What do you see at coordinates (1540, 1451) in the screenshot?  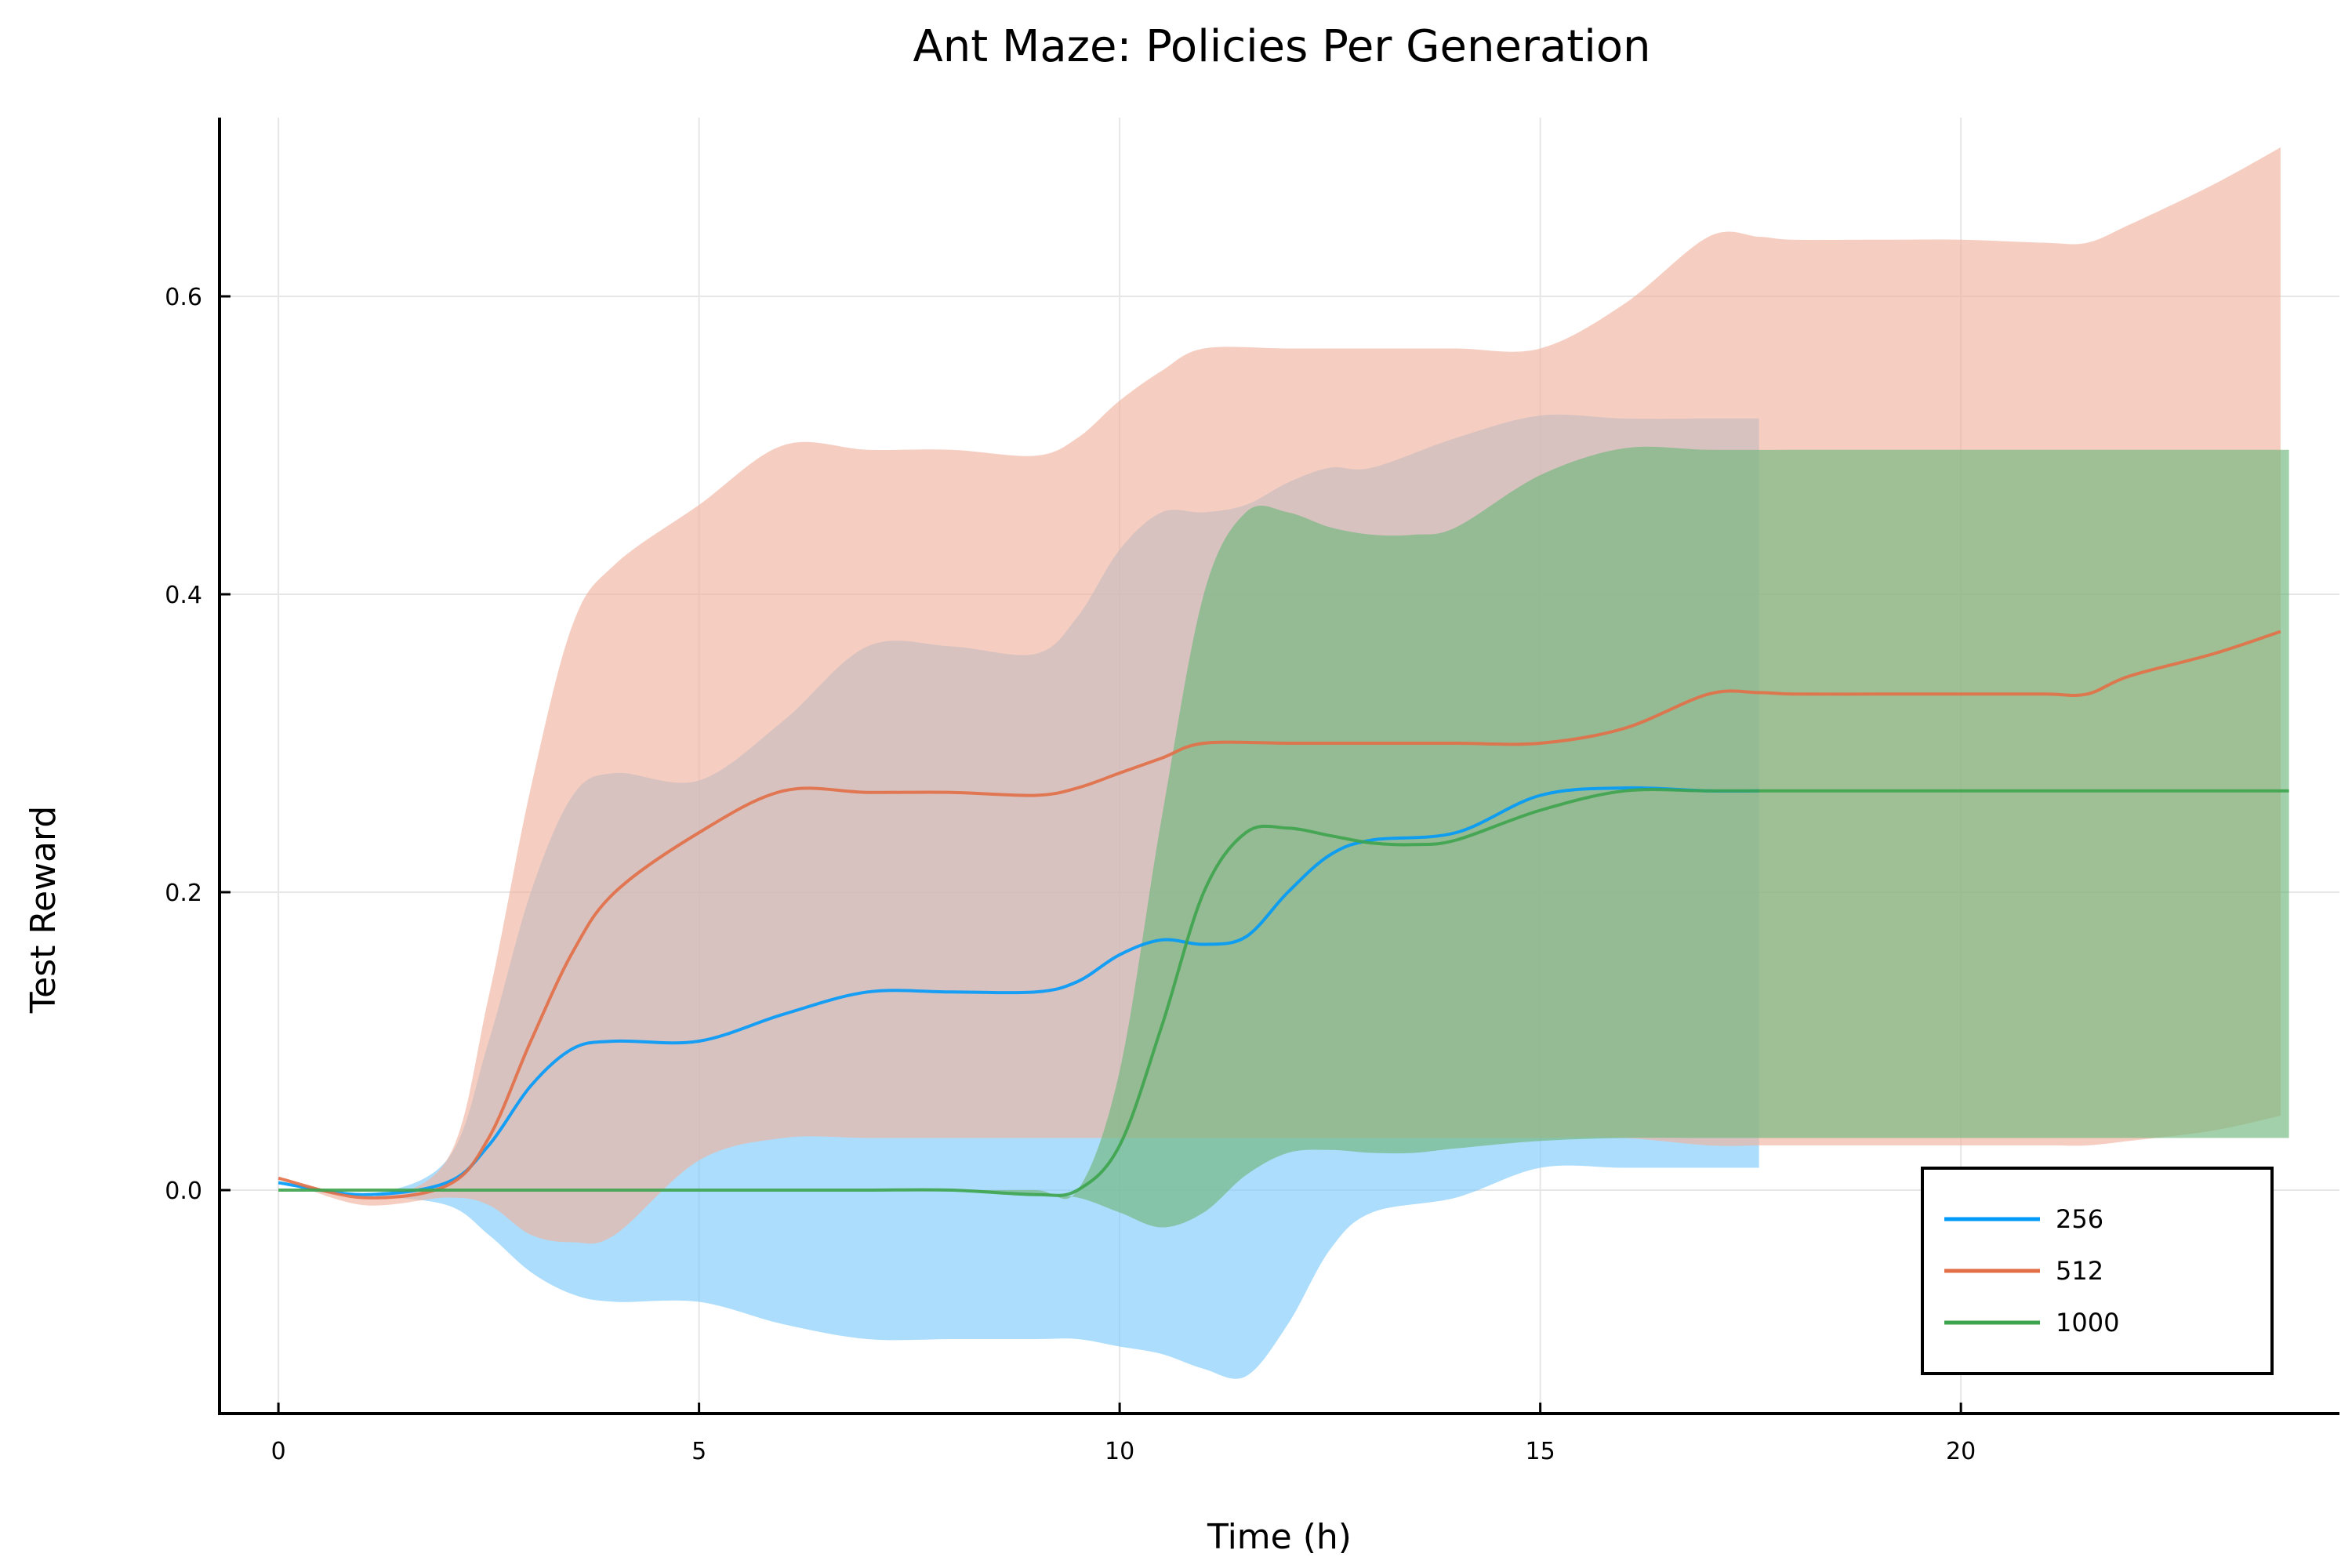 I see `x-tick-label: 15` at bounding box center [1540, 1451].